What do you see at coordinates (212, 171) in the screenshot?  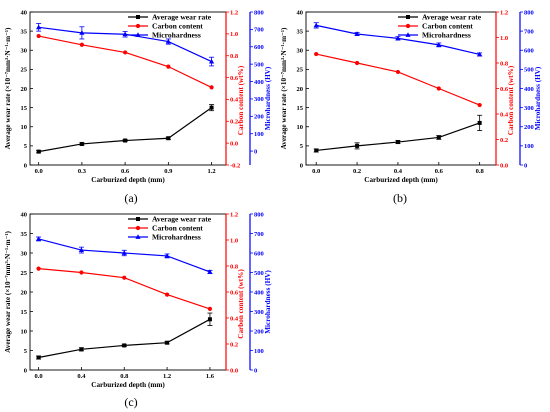 I see `x-tick-label: 1.2` at bounding box center [212, 171].